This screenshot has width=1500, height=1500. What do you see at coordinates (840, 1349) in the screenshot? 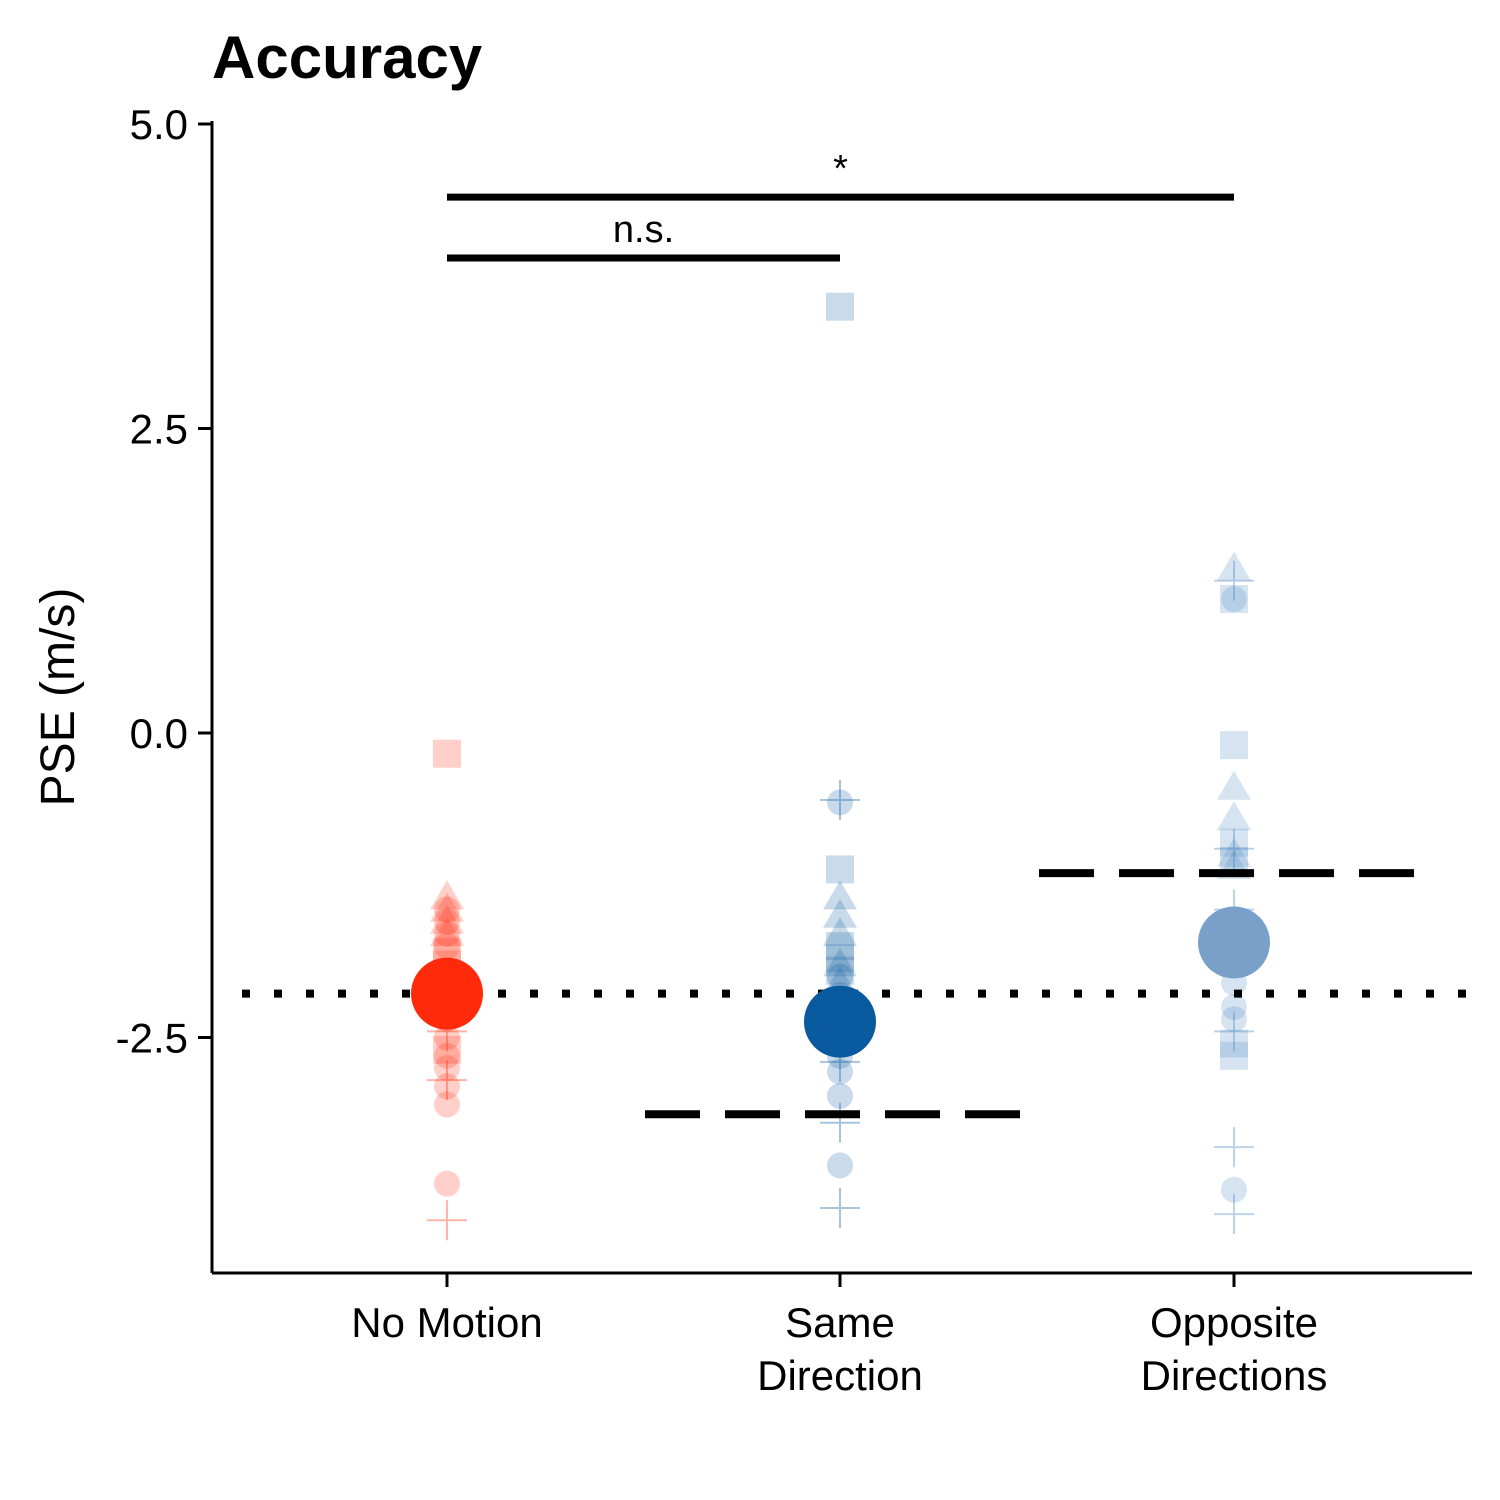
I see `x-tick-label: Same Direction` at bounding box center [840, 1349].